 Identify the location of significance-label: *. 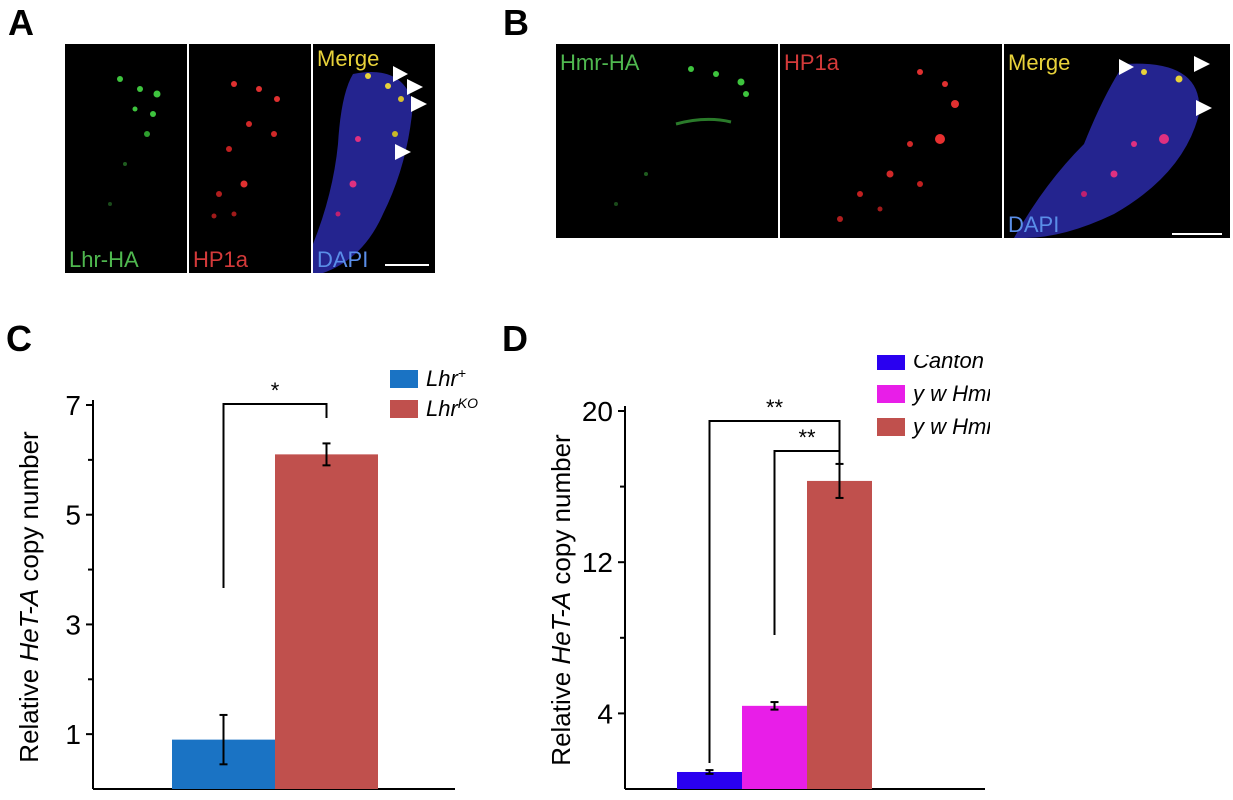
(275, 390).